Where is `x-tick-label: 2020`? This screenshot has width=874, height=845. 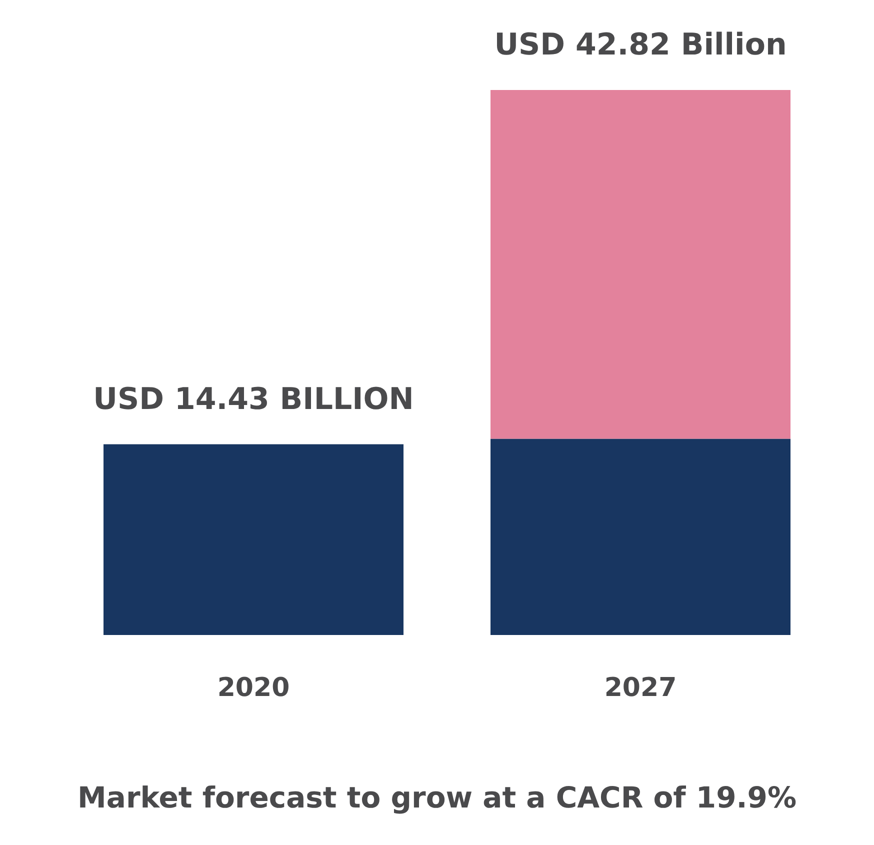 x-tick-label: 2020 is located at coordinates (253, 688).